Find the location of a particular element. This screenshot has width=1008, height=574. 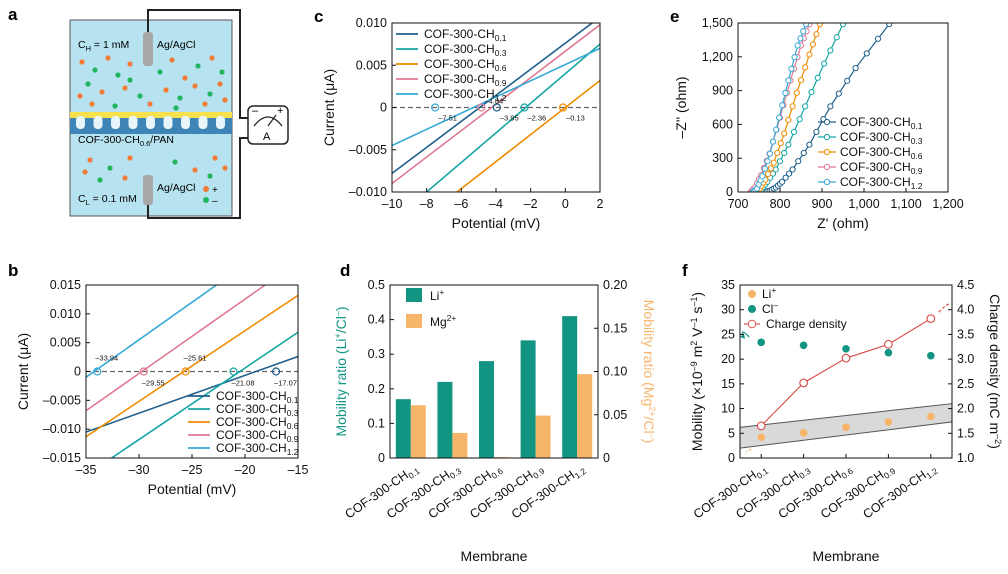

intercept-label: –17.07 is located at coordinates (285, 383).